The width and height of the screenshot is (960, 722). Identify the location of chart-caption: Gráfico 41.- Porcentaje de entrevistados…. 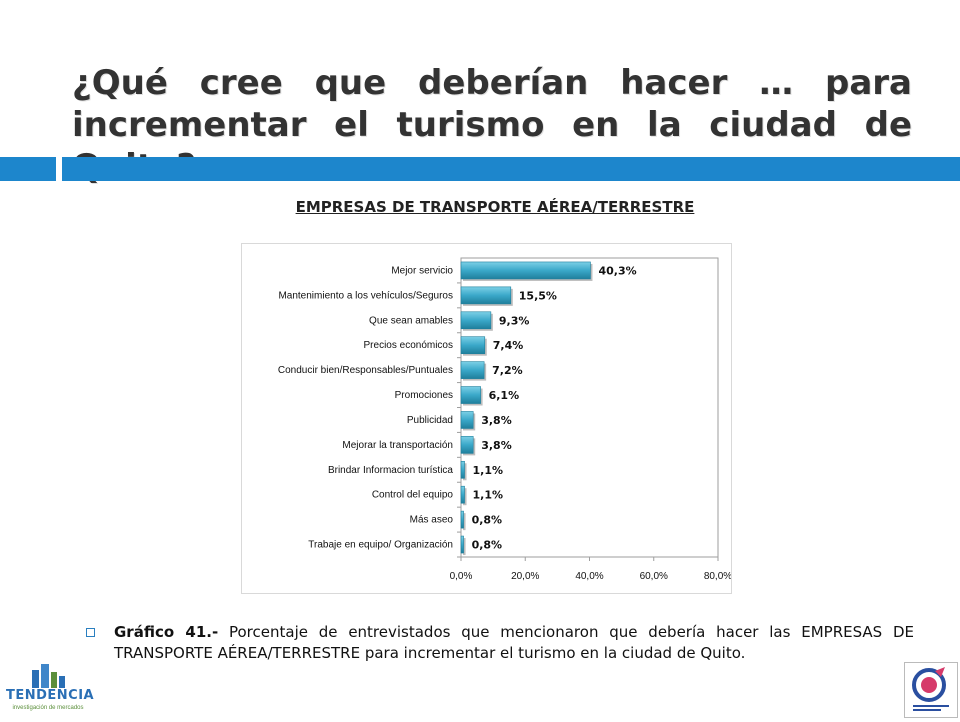
(514, 643).